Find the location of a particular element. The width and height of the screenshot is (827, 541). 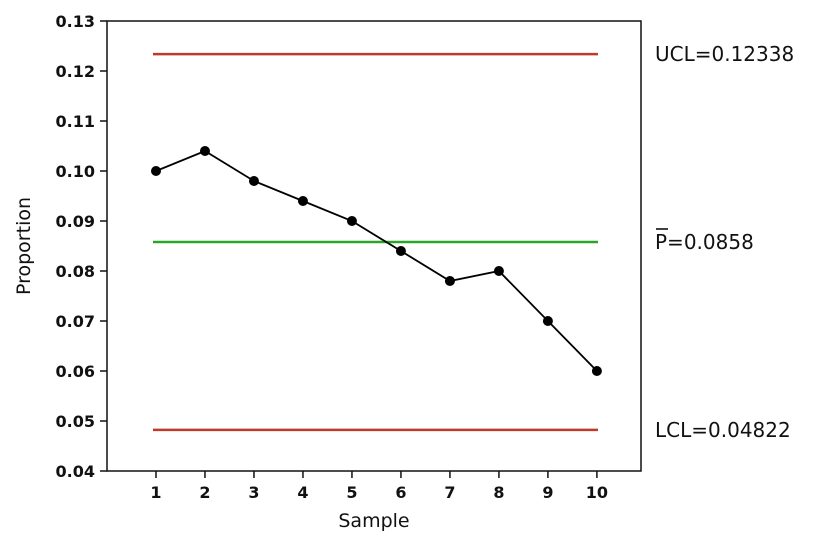

x-tick-label: 6 is located at coordinates (400, 492).